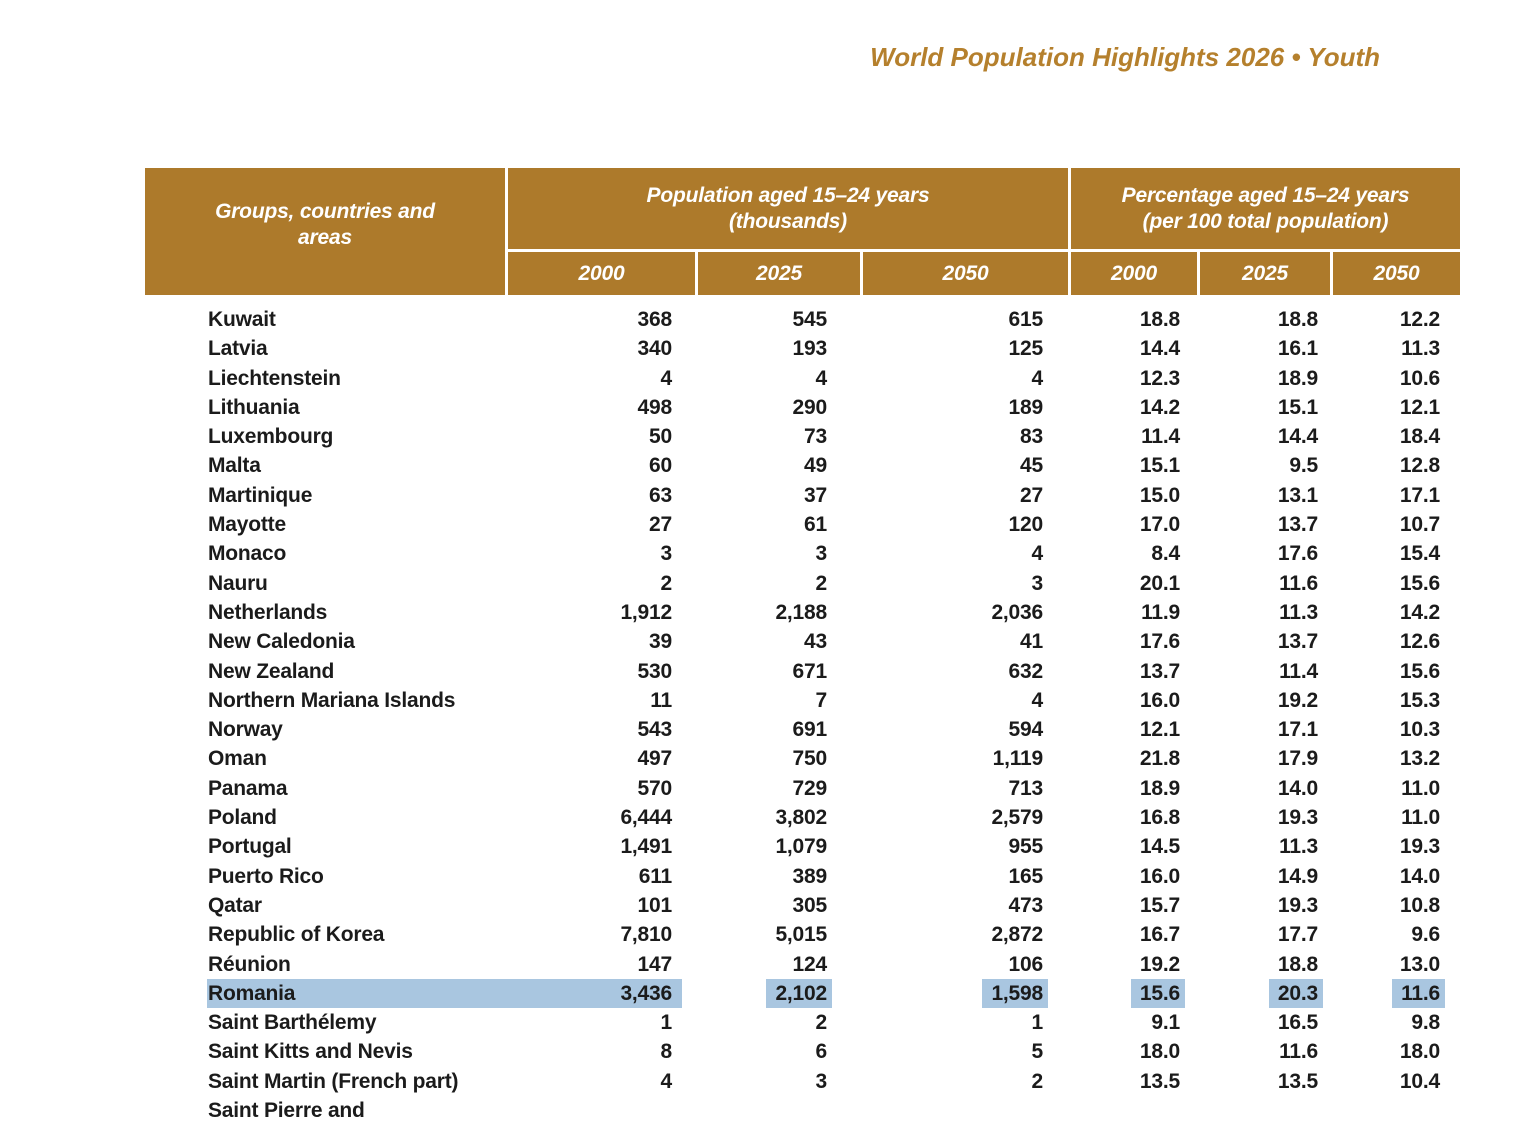 This screenshot has width=1540, height=1126. I want to click on value-cell: 189, so click(964, 407).